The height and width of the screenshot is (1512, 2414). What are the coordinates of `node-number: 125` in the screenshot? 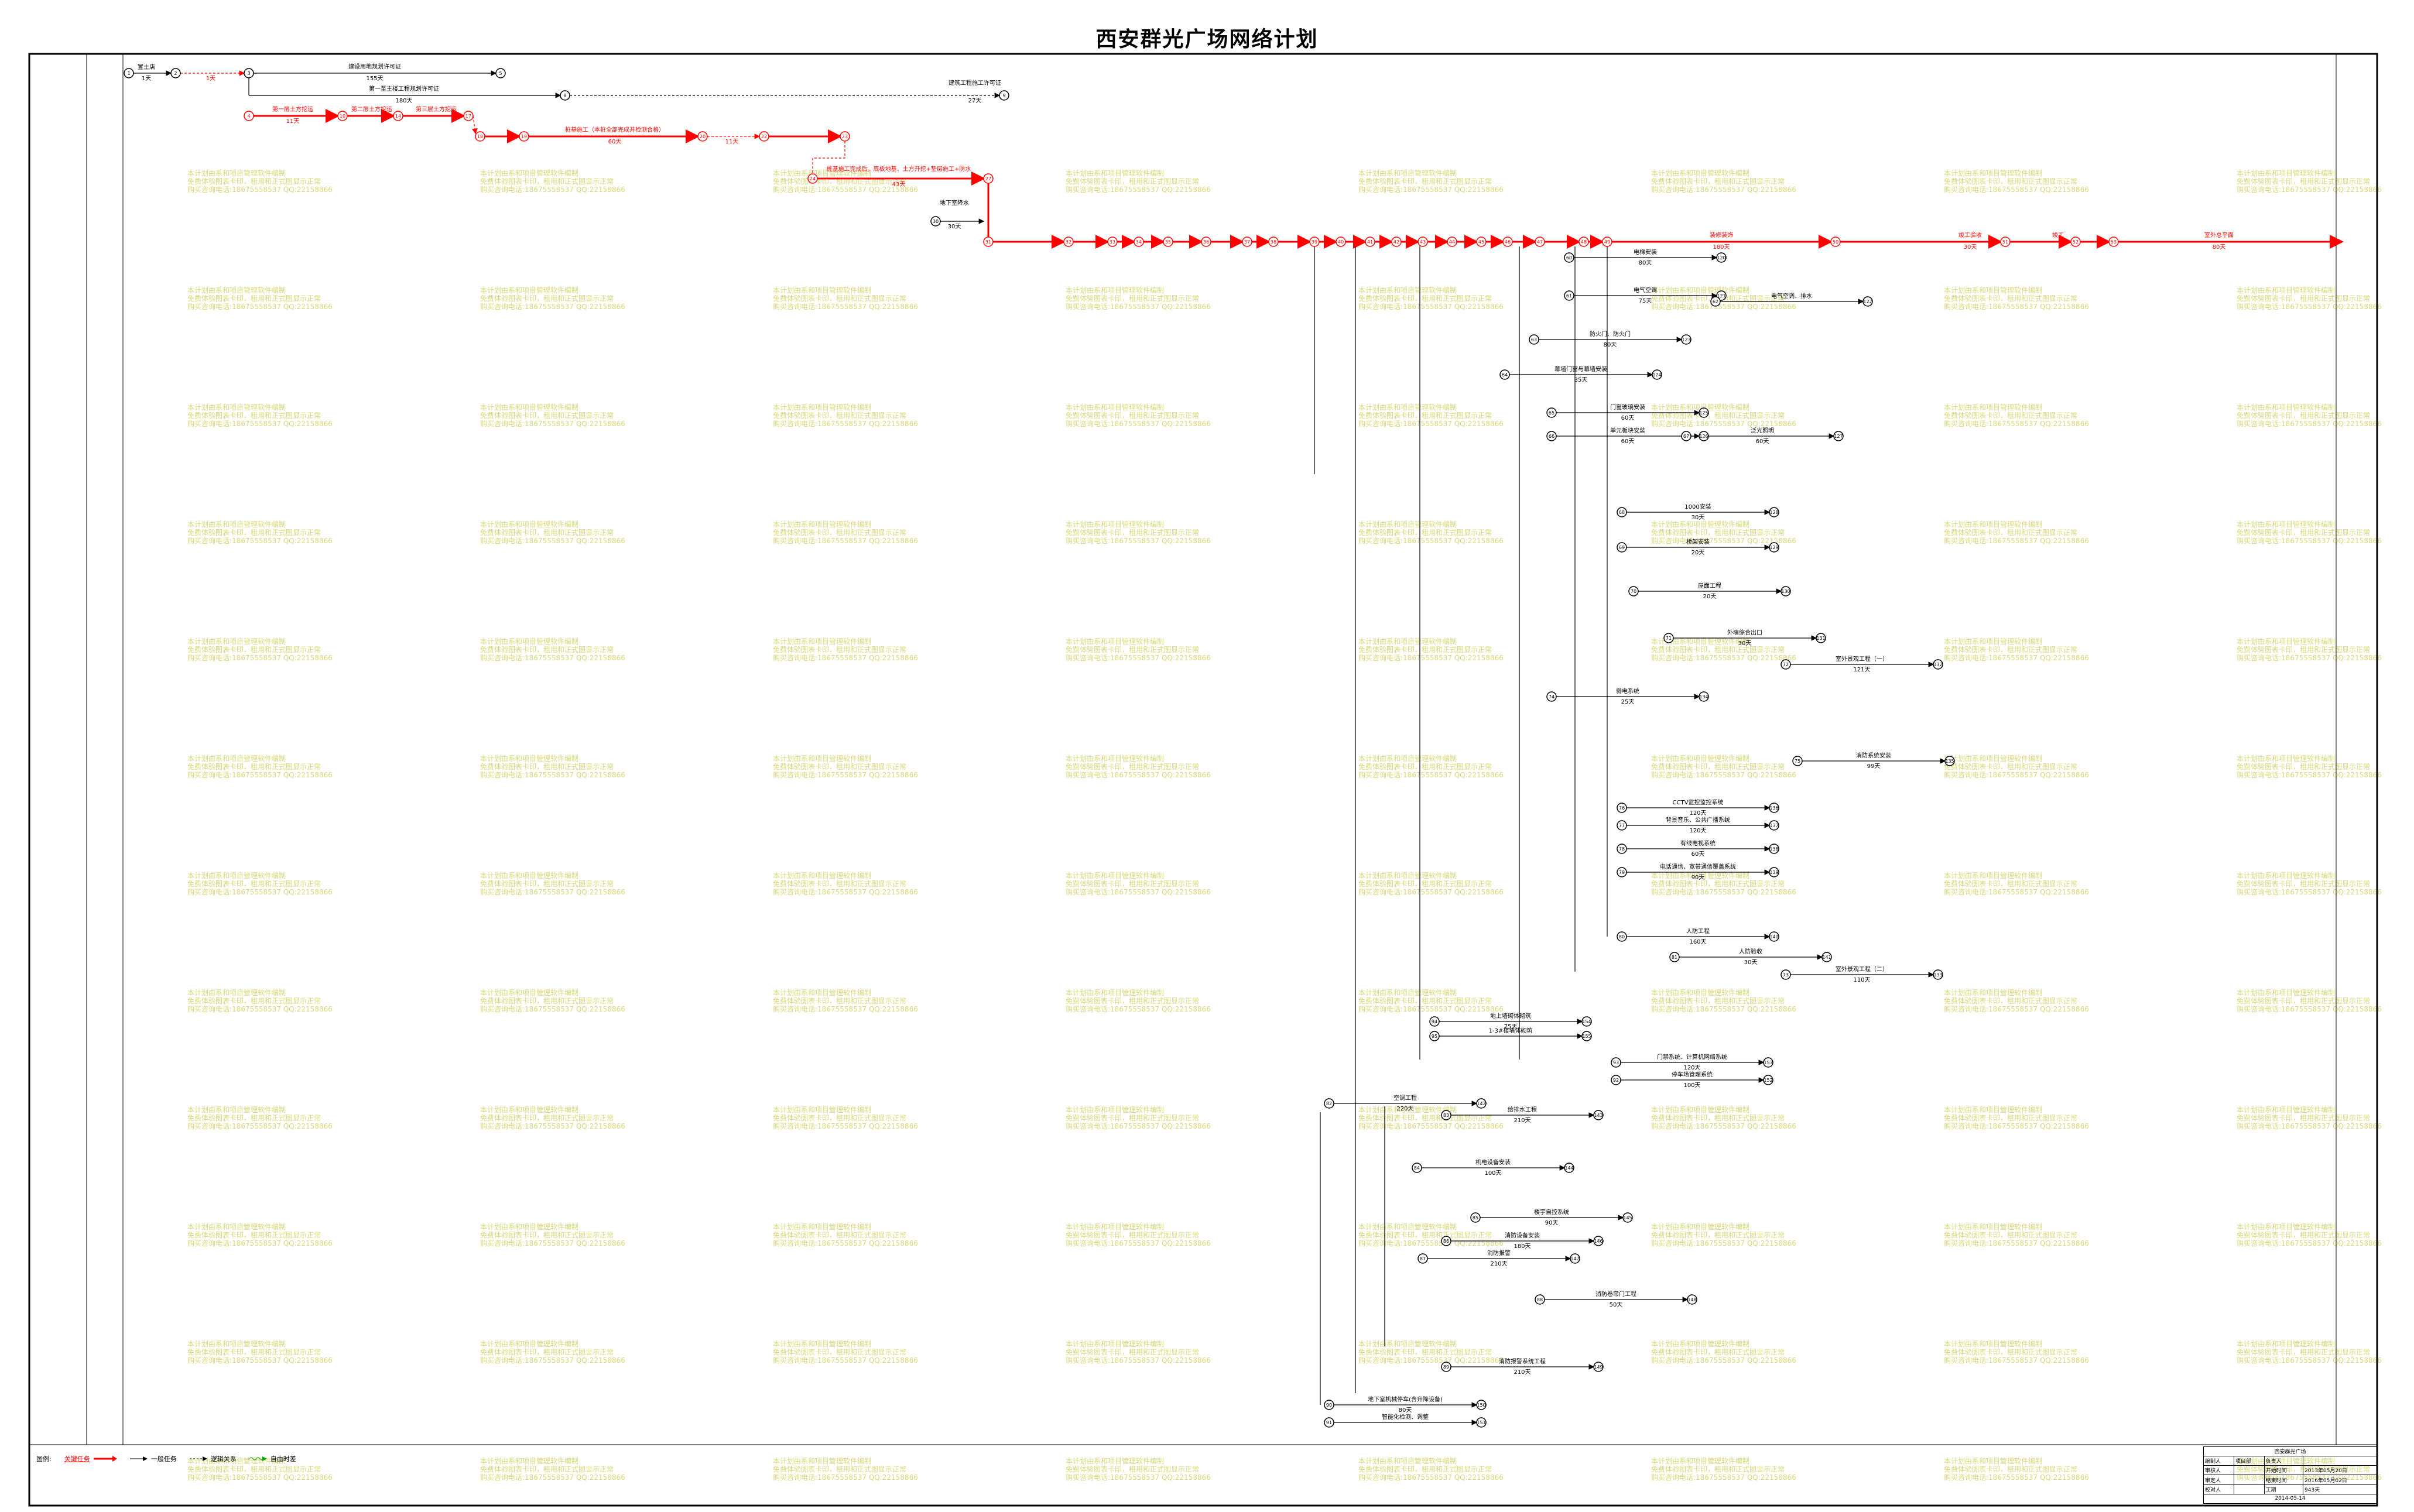 It's located at (1703, 413).